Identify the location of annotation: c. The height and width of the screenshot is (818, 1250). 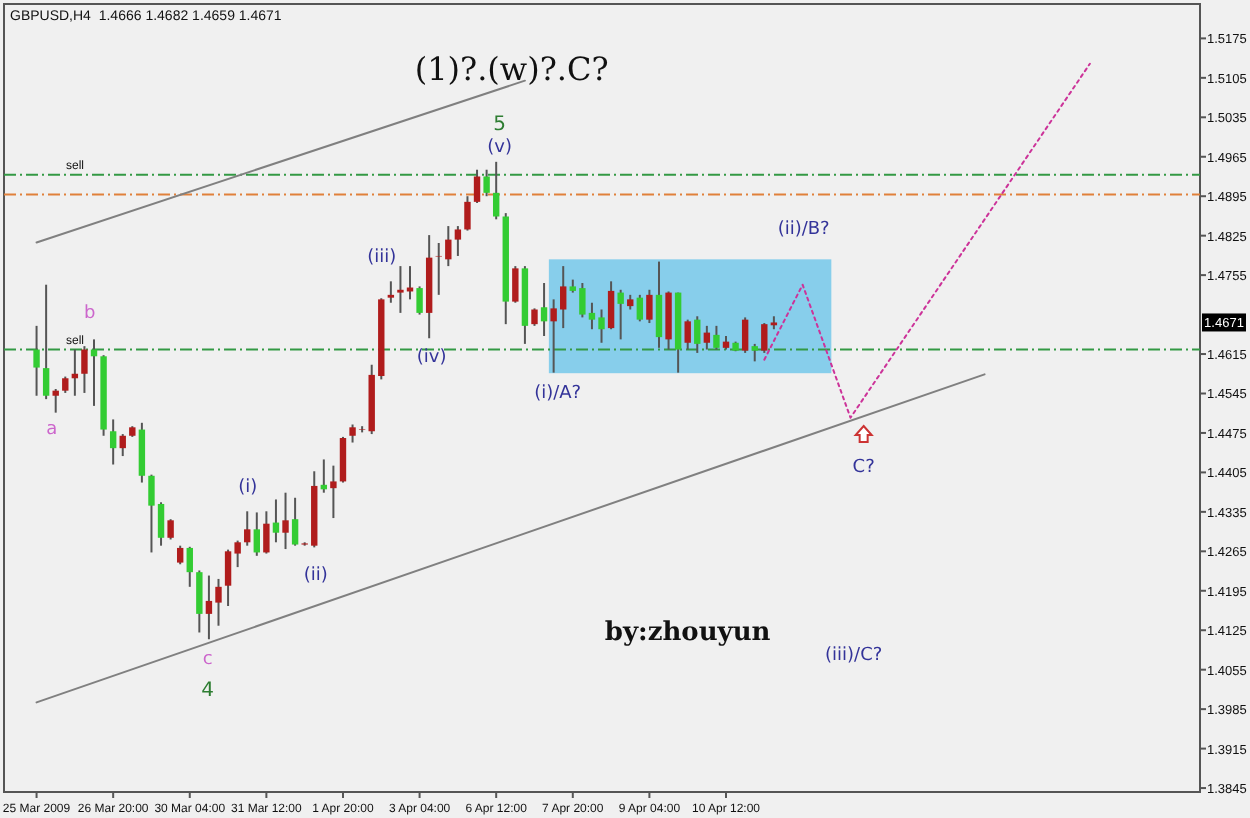
(207, 660).